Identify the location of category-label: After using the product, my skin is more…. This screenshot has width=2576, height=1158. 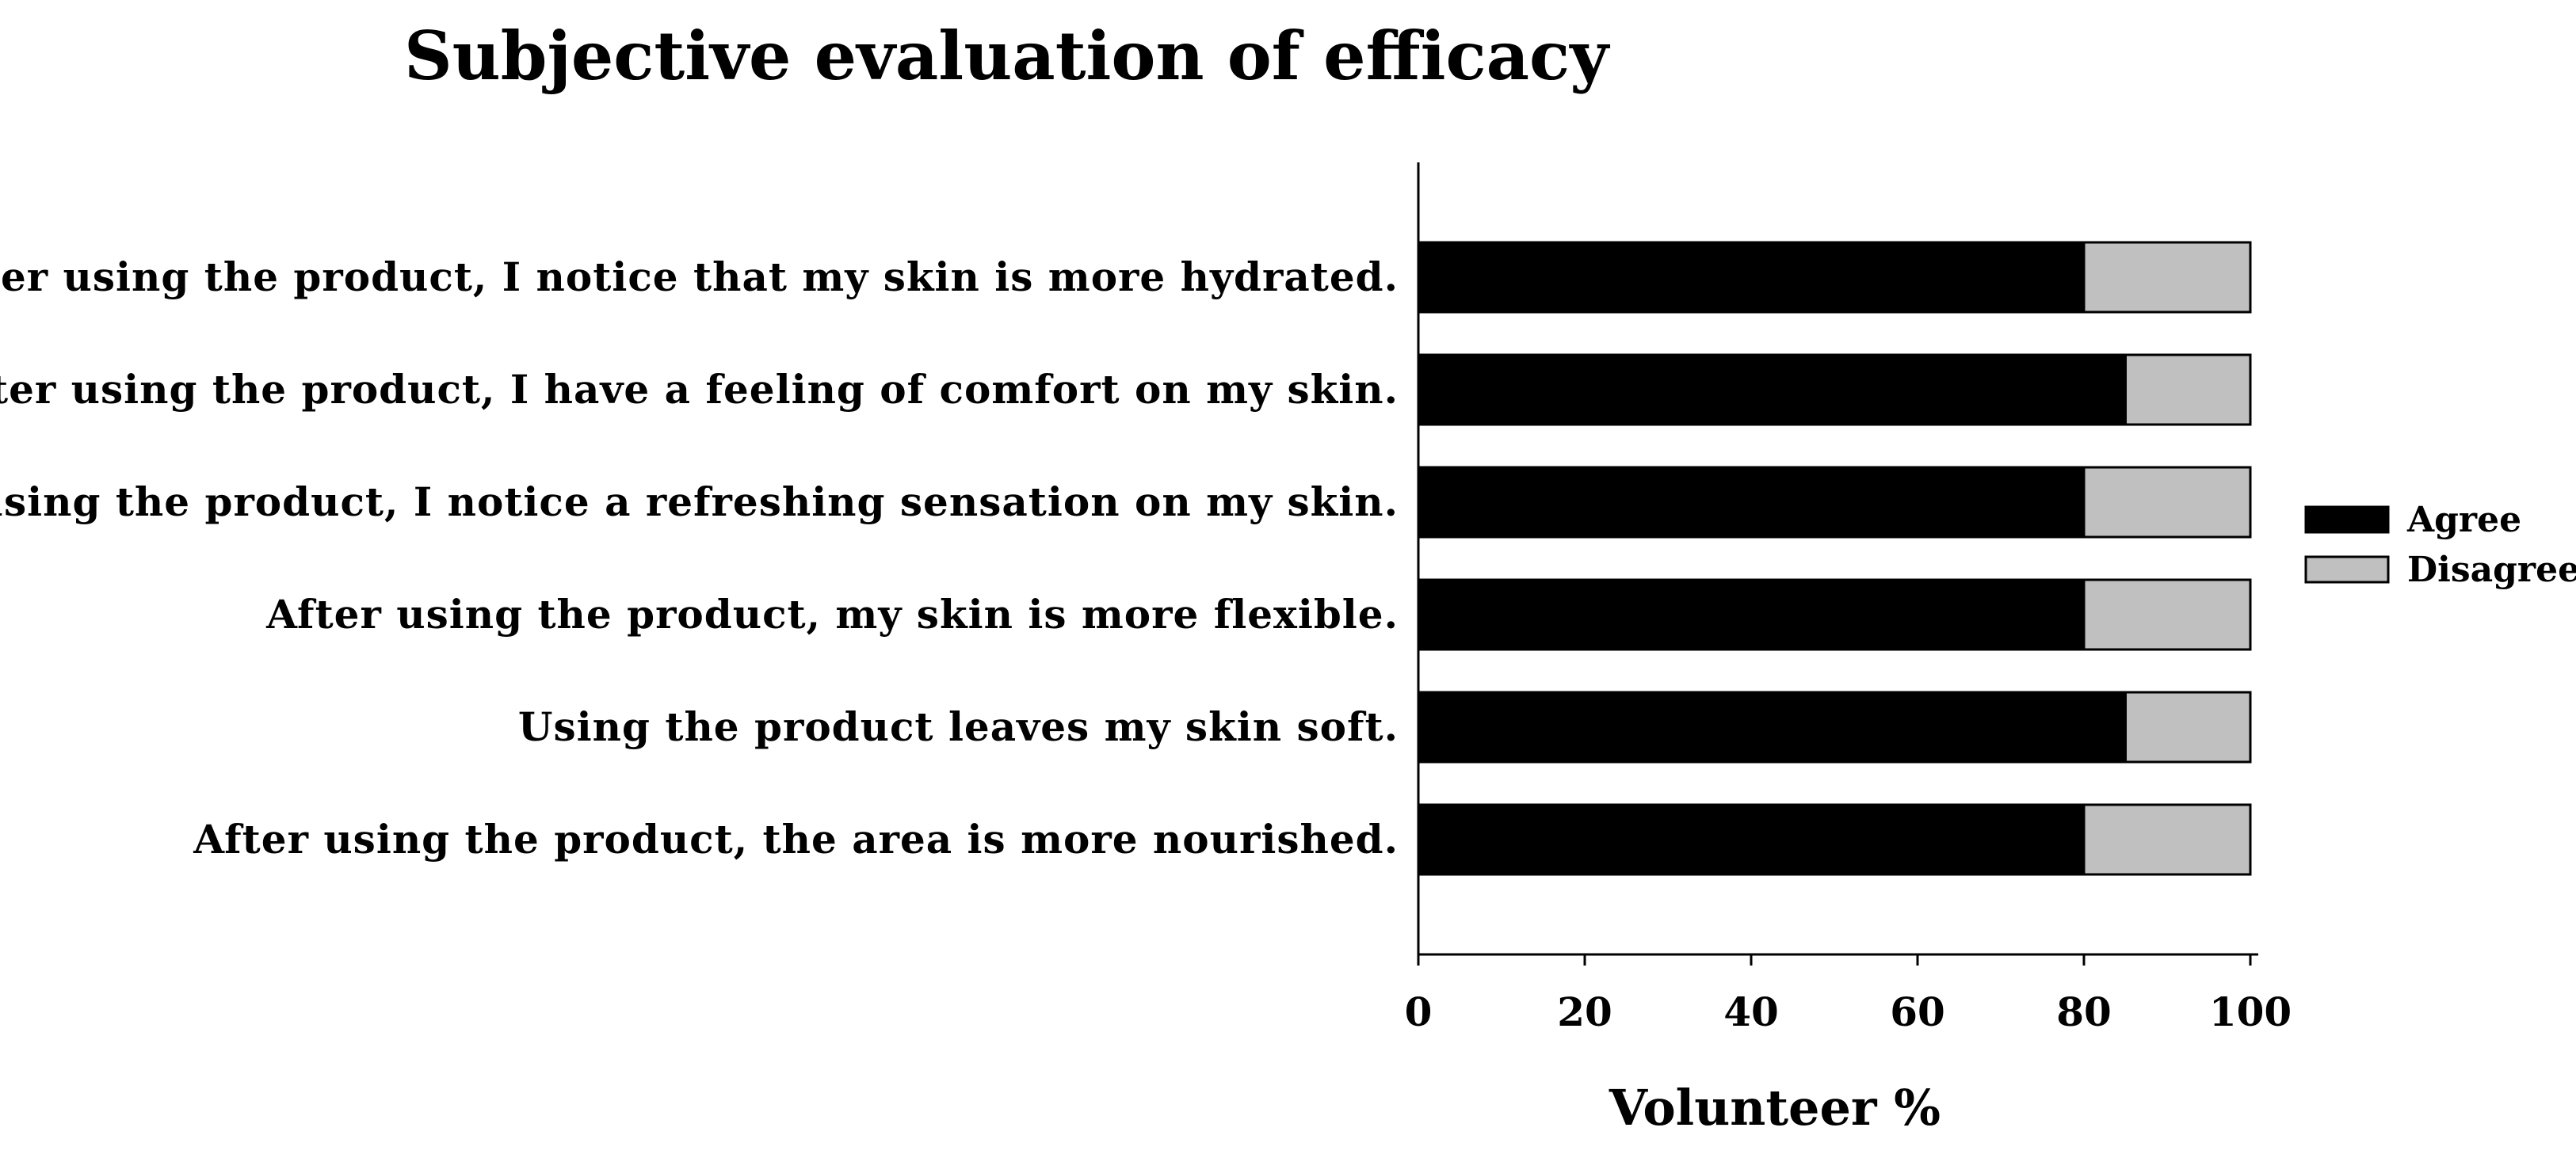
(832, 614).